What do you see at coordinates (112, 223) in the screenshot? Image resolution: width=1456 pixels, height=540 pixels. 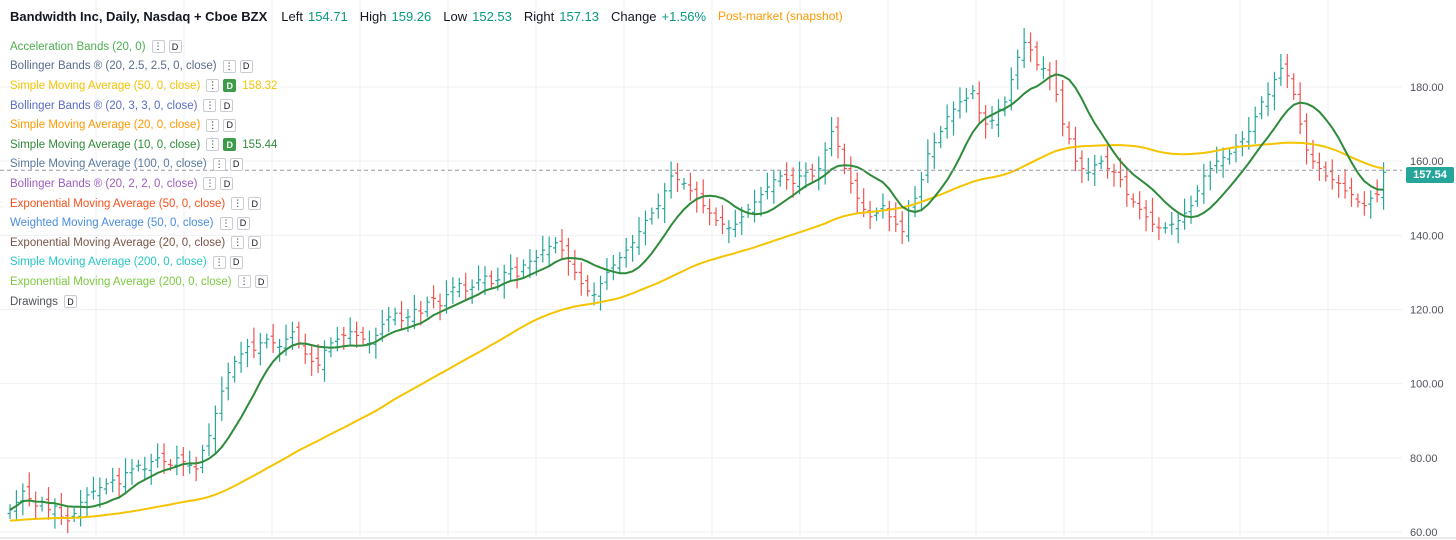 I see `indicator-label: Weighted Moving Average (50, 0, close)` at bounding box center [112, 223].